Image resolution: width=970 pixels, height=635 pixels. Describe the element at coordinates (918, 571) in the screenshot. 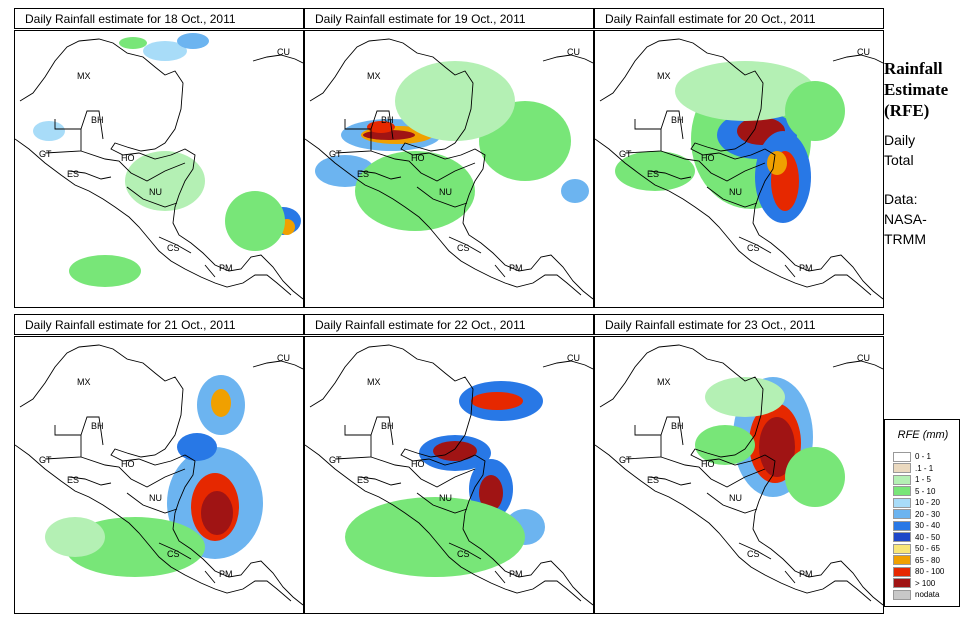

I see `legend-item: 80 - 100` at that location.